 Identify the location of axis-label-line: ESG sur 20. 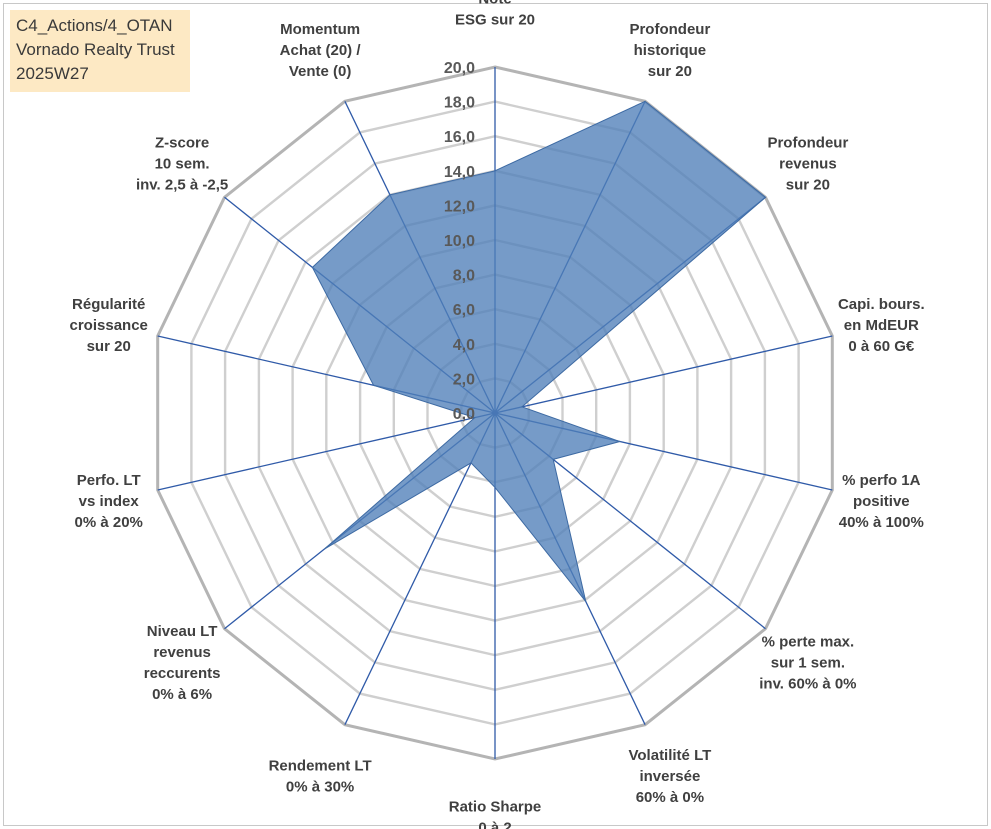
(495, 20).